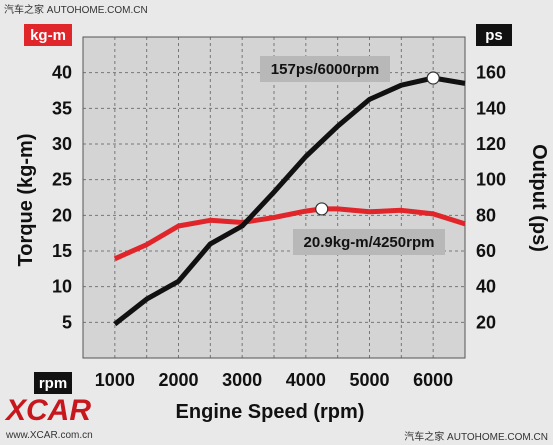 Image resolution: width=553 pixels, height=445 pixels. I want to click on right-unit-tag, so click(494, 35).